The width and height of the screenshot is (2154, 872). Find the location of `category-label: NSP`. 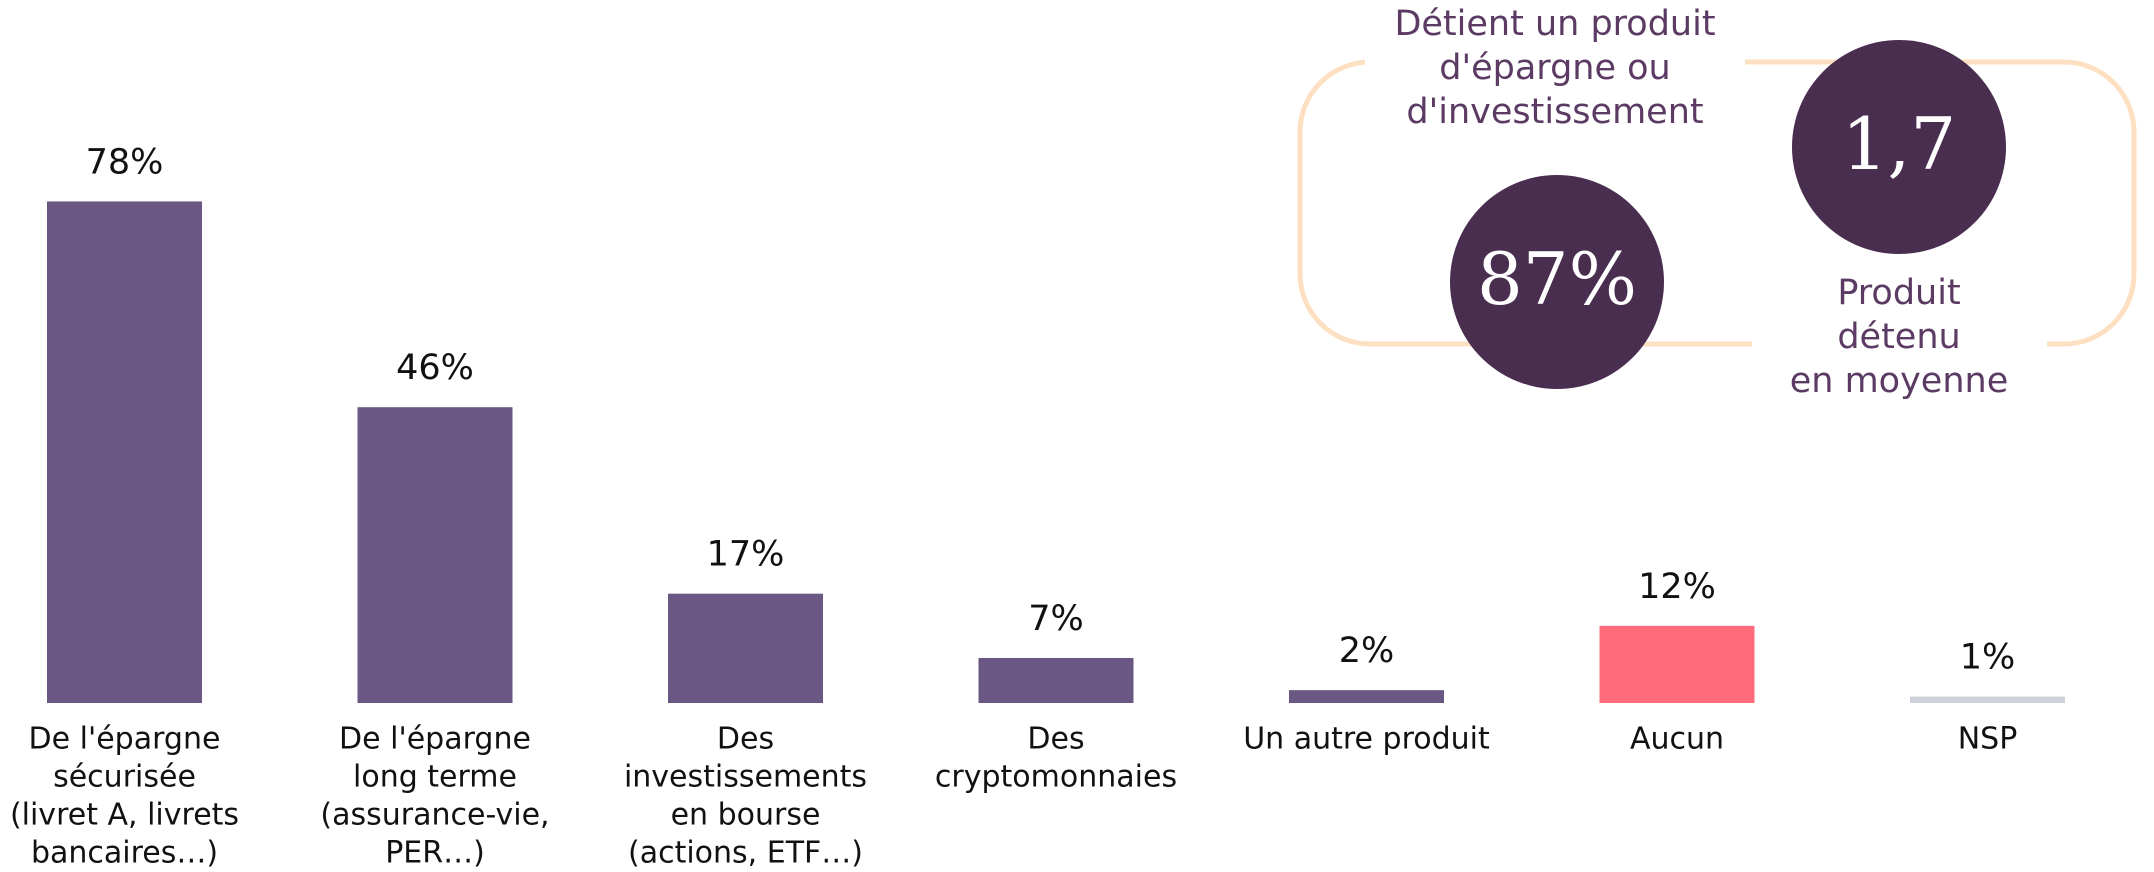

category-label: NSP is located at coordinates (1988, 739).